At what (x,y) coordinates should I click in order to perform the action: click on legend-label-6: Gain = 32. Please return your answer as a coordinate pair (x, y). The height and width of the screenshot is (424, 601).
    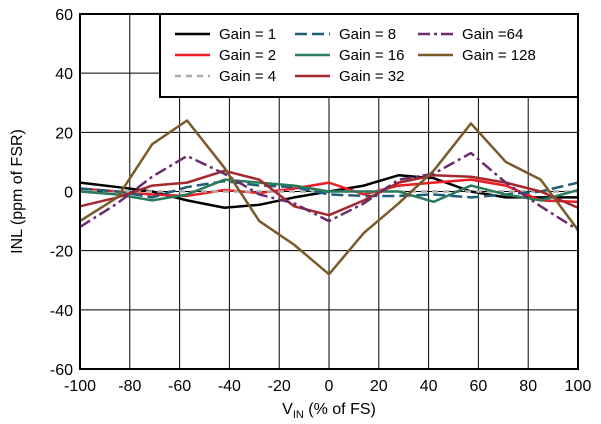
    Looking at the image, I should click on (371, 76).